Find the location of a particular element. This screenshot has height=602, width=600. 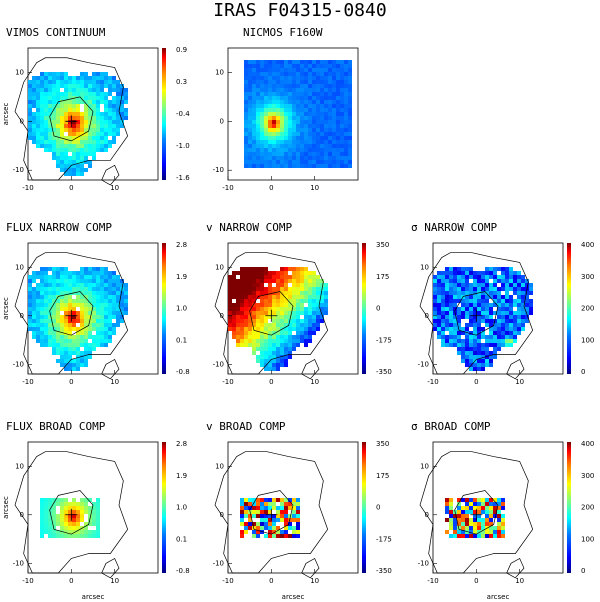

x-tick-label: -10 is located at coordinates (27, 581).